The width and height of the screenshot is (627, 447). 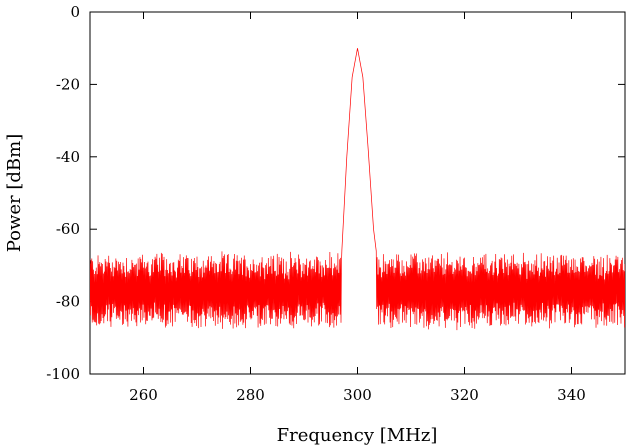 I want to click on y-axis-title: Power [dBm], so click(x=14, y=193).